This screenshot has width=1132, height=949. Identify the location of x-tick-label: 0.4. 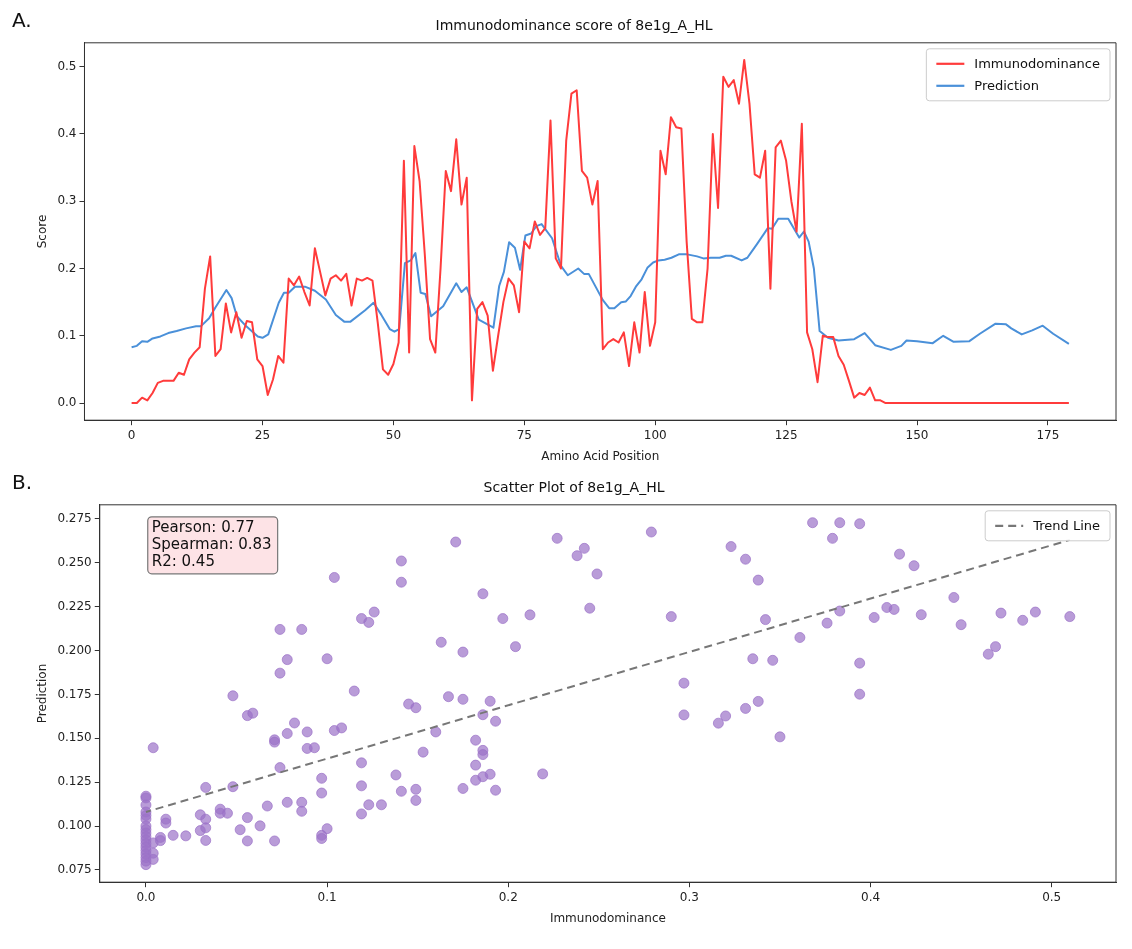
(871, 896).